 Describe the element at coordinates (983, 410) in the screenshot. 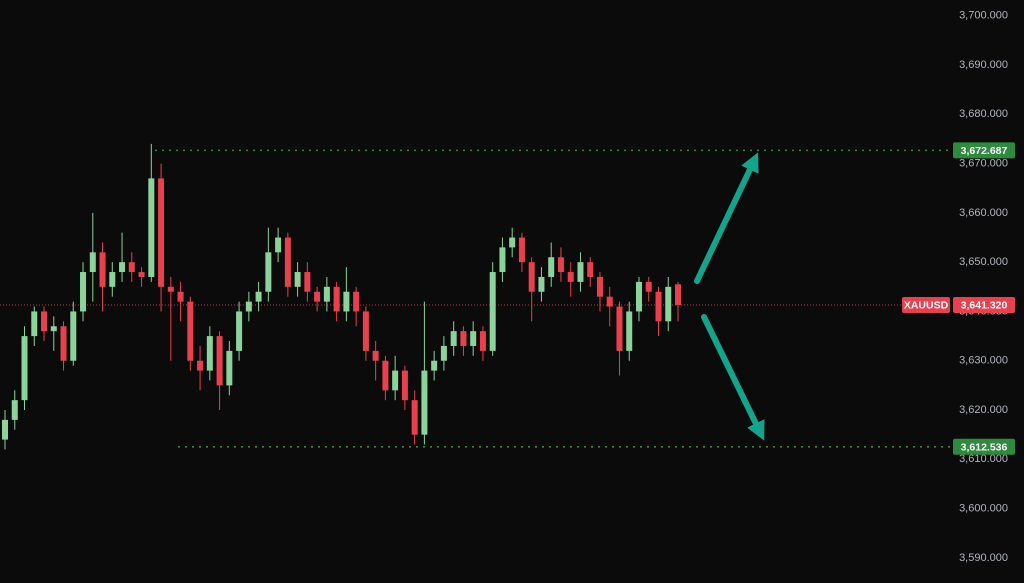

I see `y-tick-label: 3,620.000` at that location.